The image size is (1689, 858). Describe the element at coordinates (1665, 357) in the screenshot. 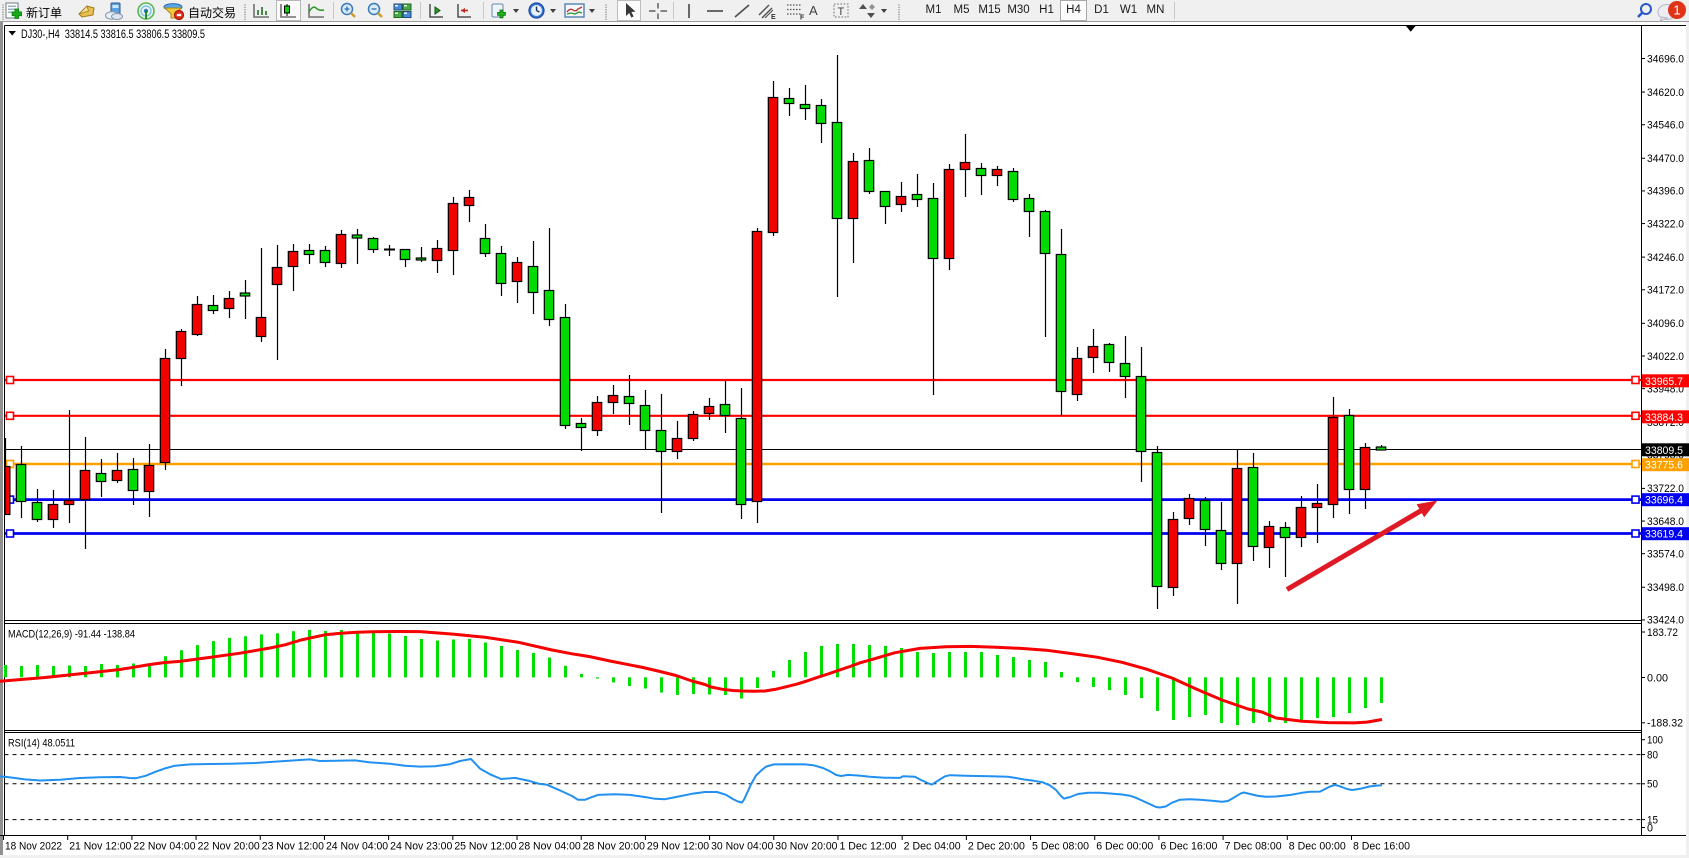

I see `svg-text: 34022.0` at that location.